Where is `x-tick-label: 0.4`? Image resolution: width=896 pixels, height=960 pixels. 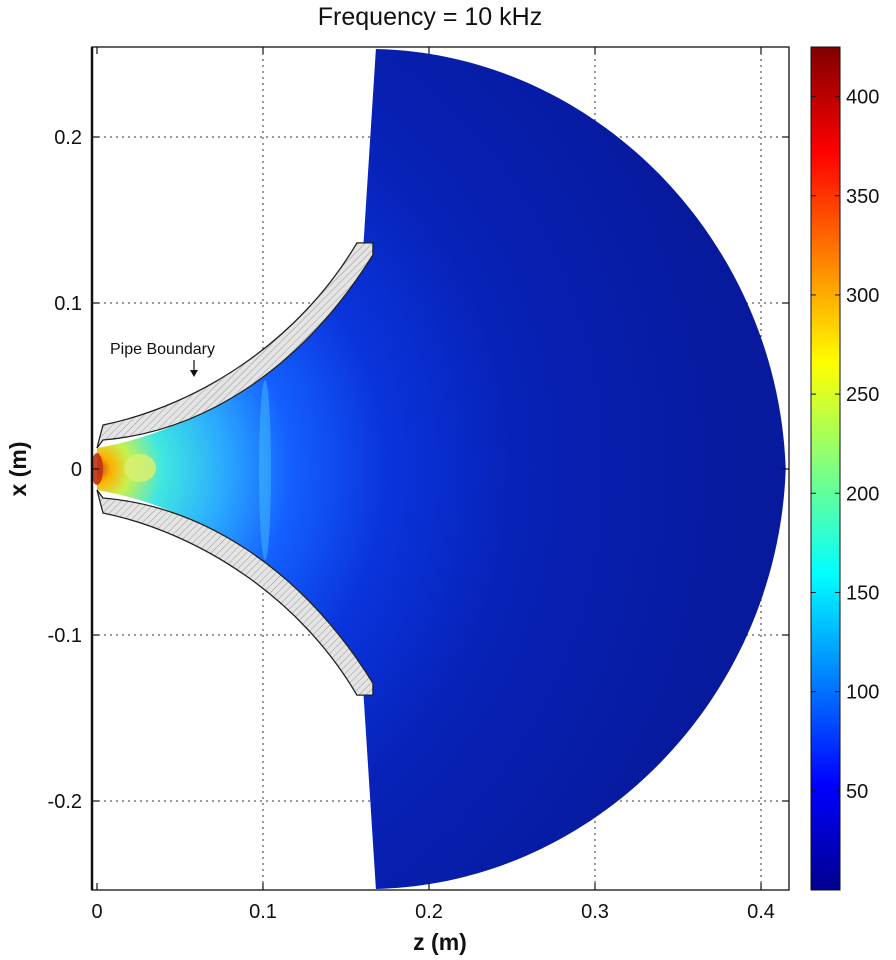 x-tick-label: 0.4 is located at coordinates (761, 912).